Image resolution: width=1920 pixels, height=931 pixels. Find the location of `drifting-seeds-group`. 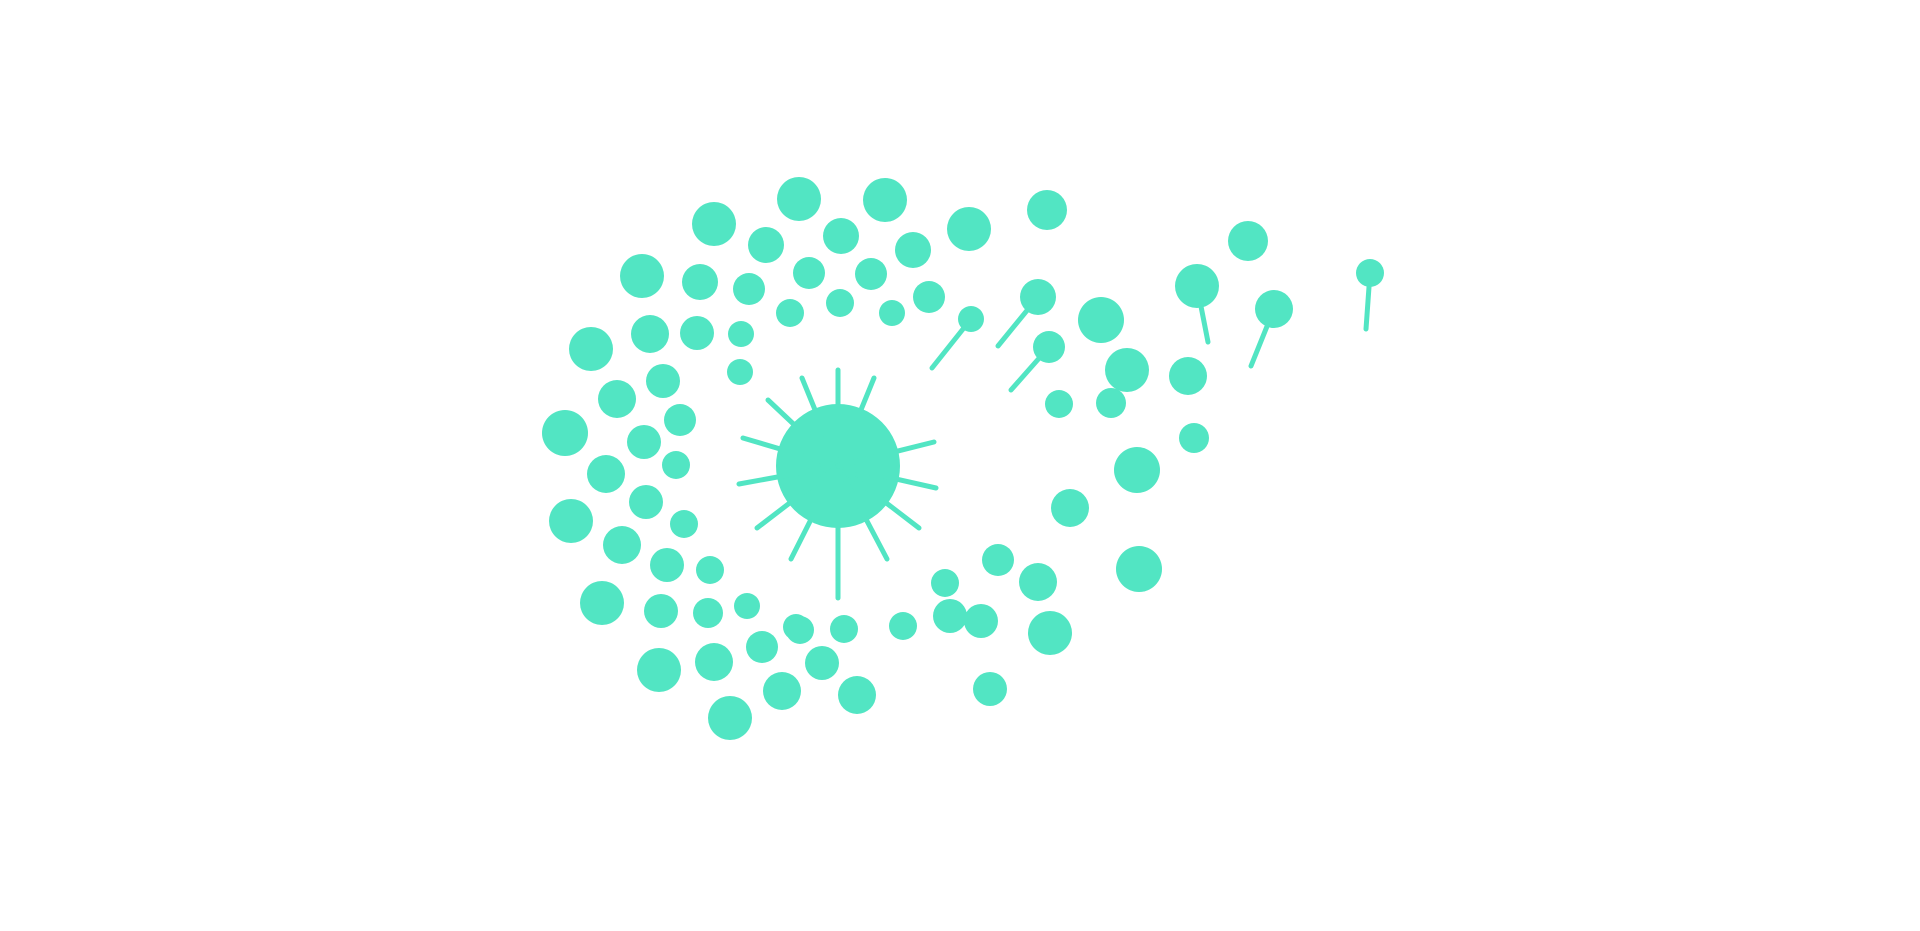

drifting-seeds-group is located at coordinates (1156, 326).